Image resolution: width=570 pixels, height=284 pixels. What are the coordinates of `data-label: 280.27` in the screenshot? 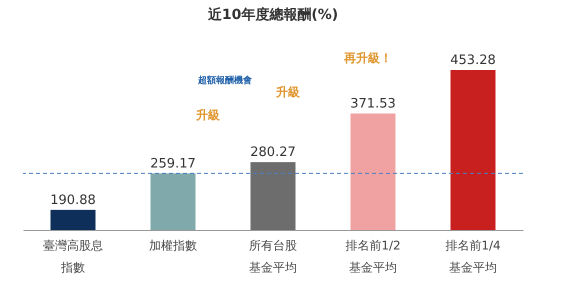 It's located at (273, 152).